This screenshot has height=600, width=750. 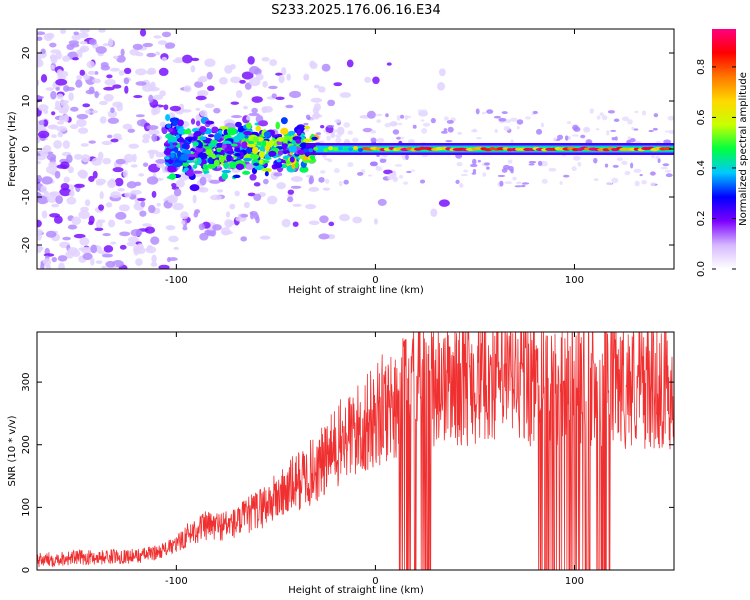 I want to click on spectrogram-y-axis-label: Frequency (Hz), so click(x=12, y=149).